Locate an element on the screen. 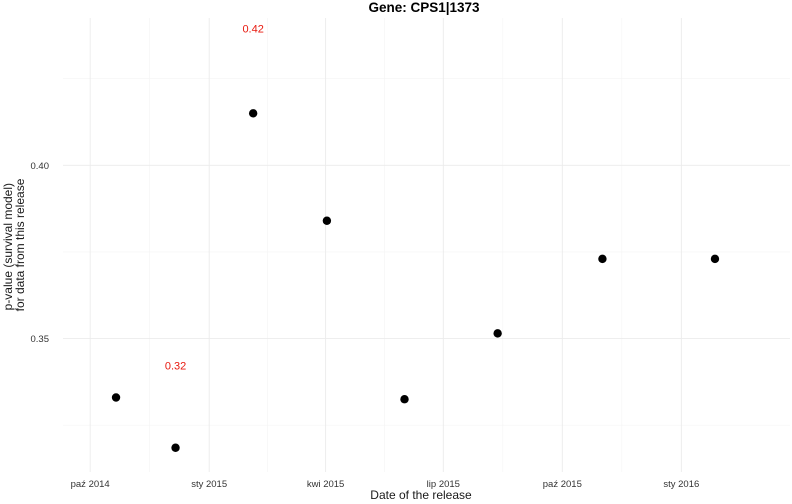 This screenshot has width=792, height=504. y-tick-label: 0.35 is located at coordinates (40, 339).